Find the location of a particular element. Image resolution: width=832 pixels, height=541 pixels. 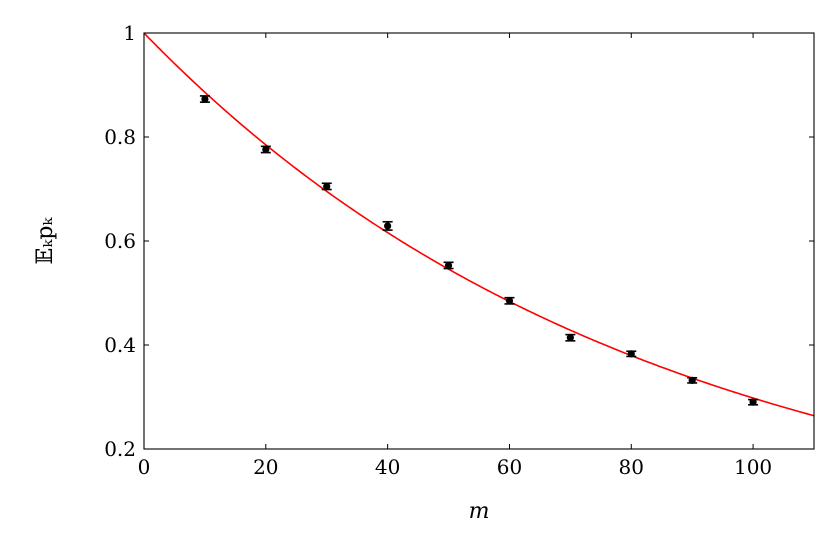

x-axis-label: m is located at coordinates (479, 511).